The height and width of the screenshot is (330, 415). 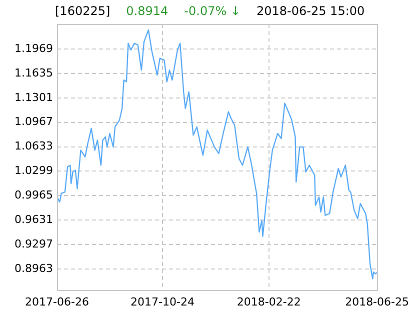 I want to click on x-tick-label: 2018-06-25, so click(x=377, y=301).